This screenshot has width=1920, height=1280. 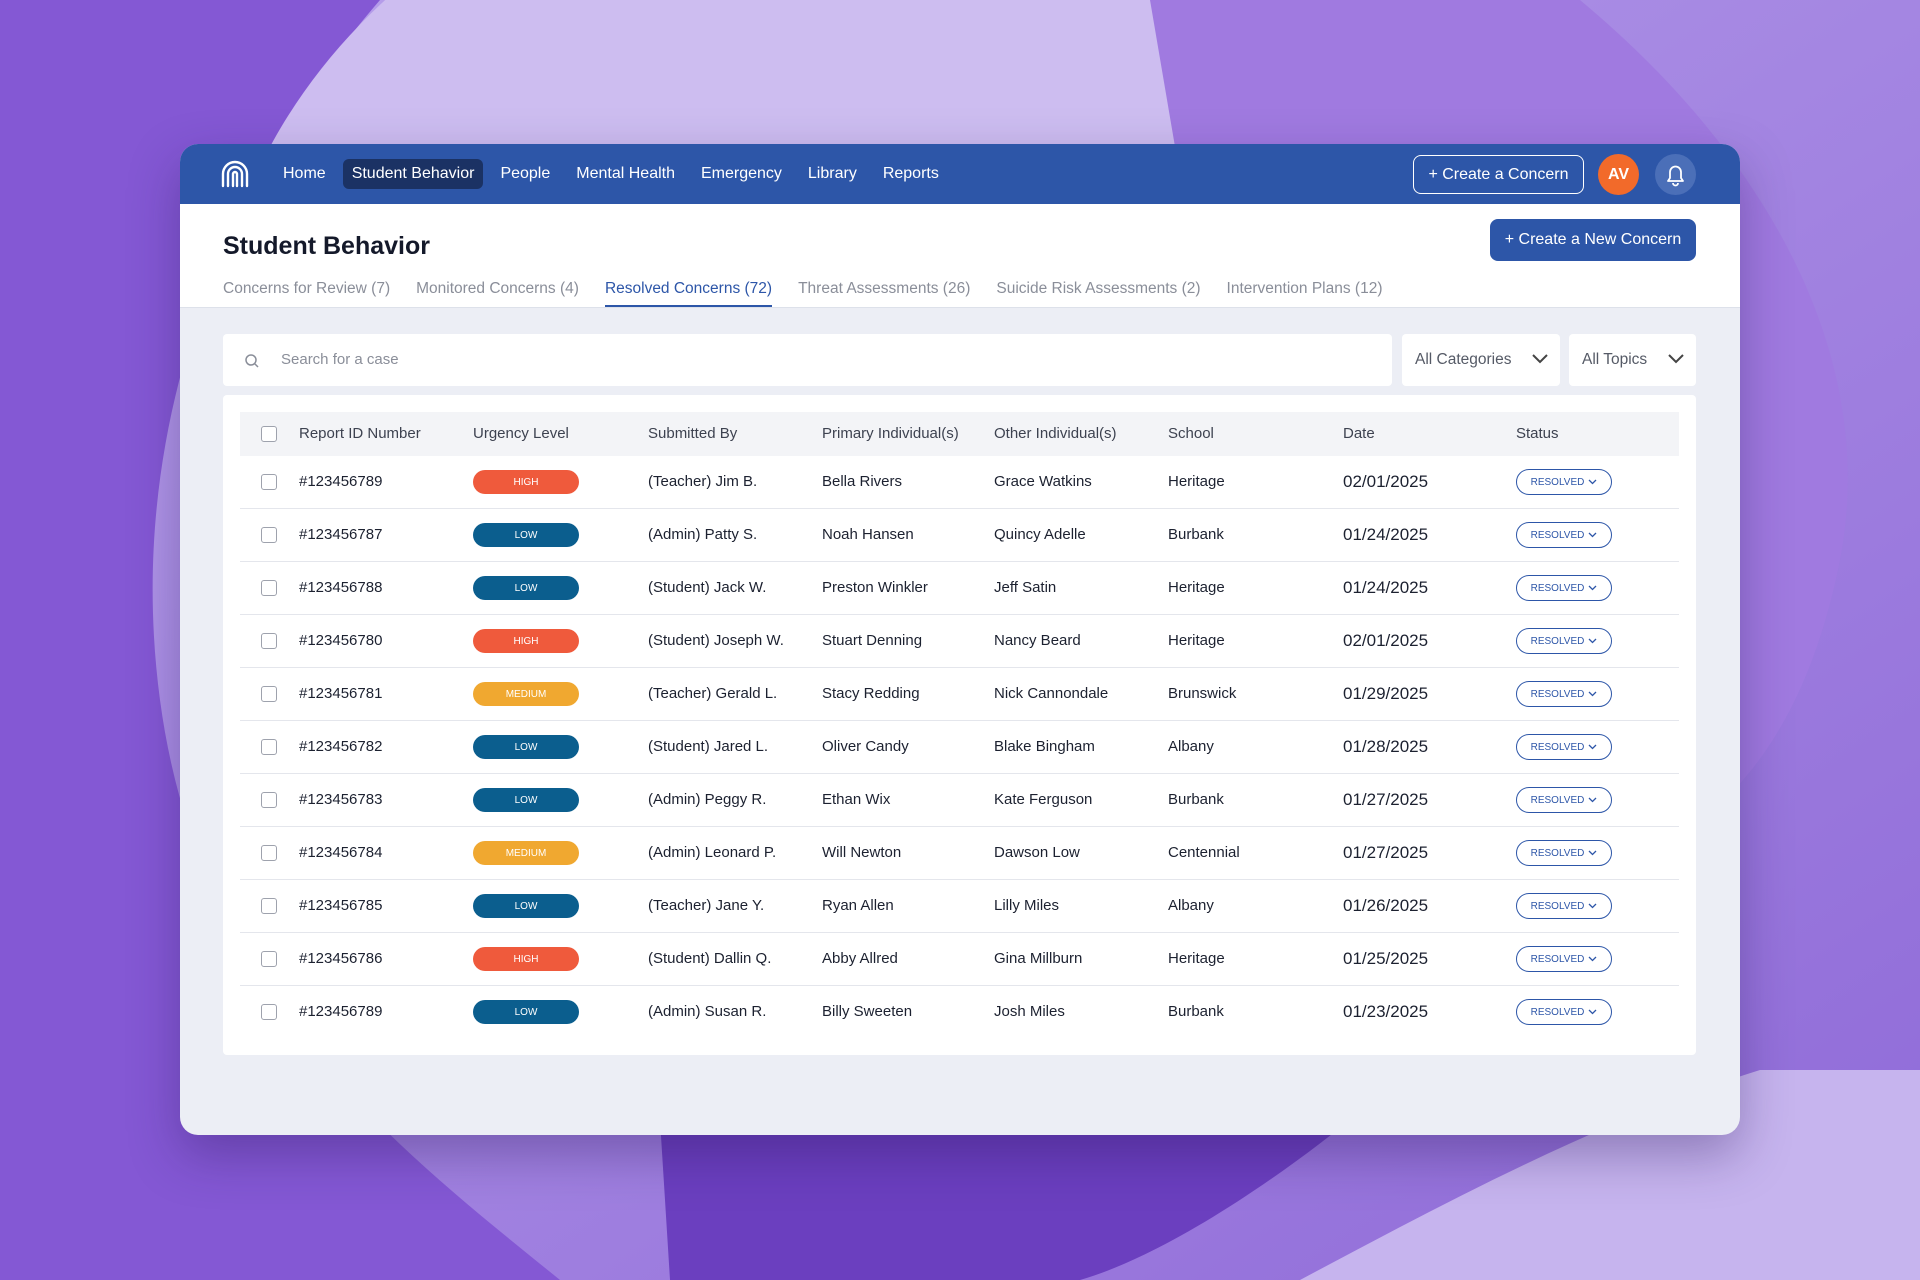 What do you see at coordinates (1386, 1011) in the screenshot?
I see `cell-date: 01/23/2025` at bounding box center [1386, 1011].